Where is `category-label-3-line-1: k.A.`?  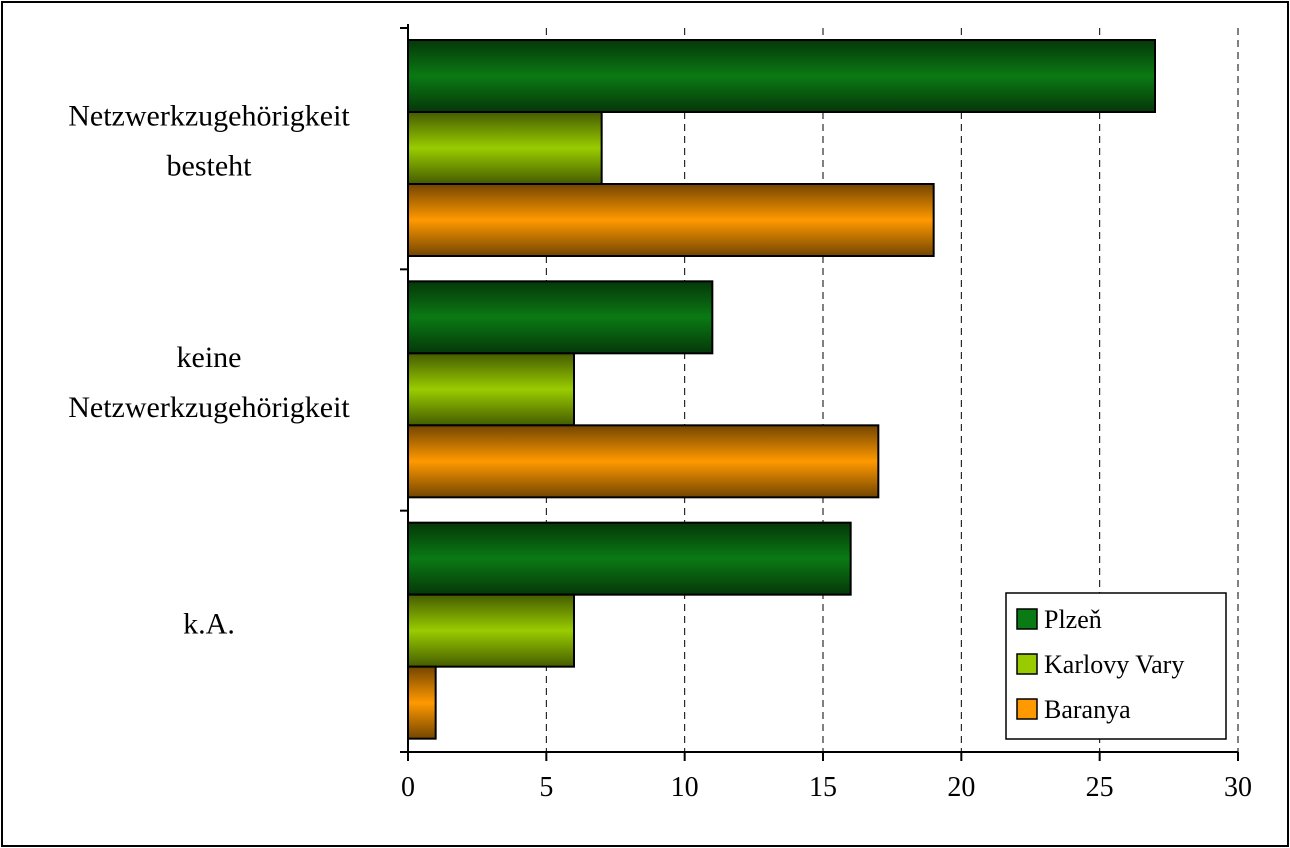 category-label-3-line-1: k.A. is located at coordinates (209, 623).